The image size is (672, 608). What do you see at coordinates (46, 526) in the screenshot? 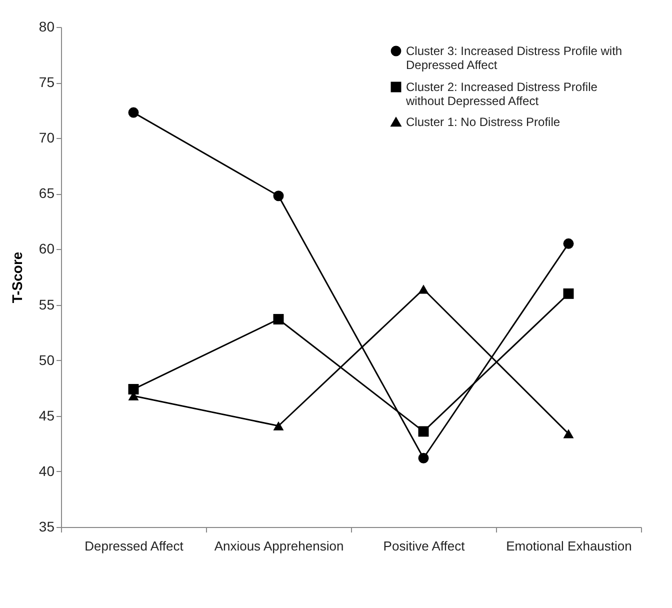
I see `y-tick-label: 35` at bounding box center [46, 526].